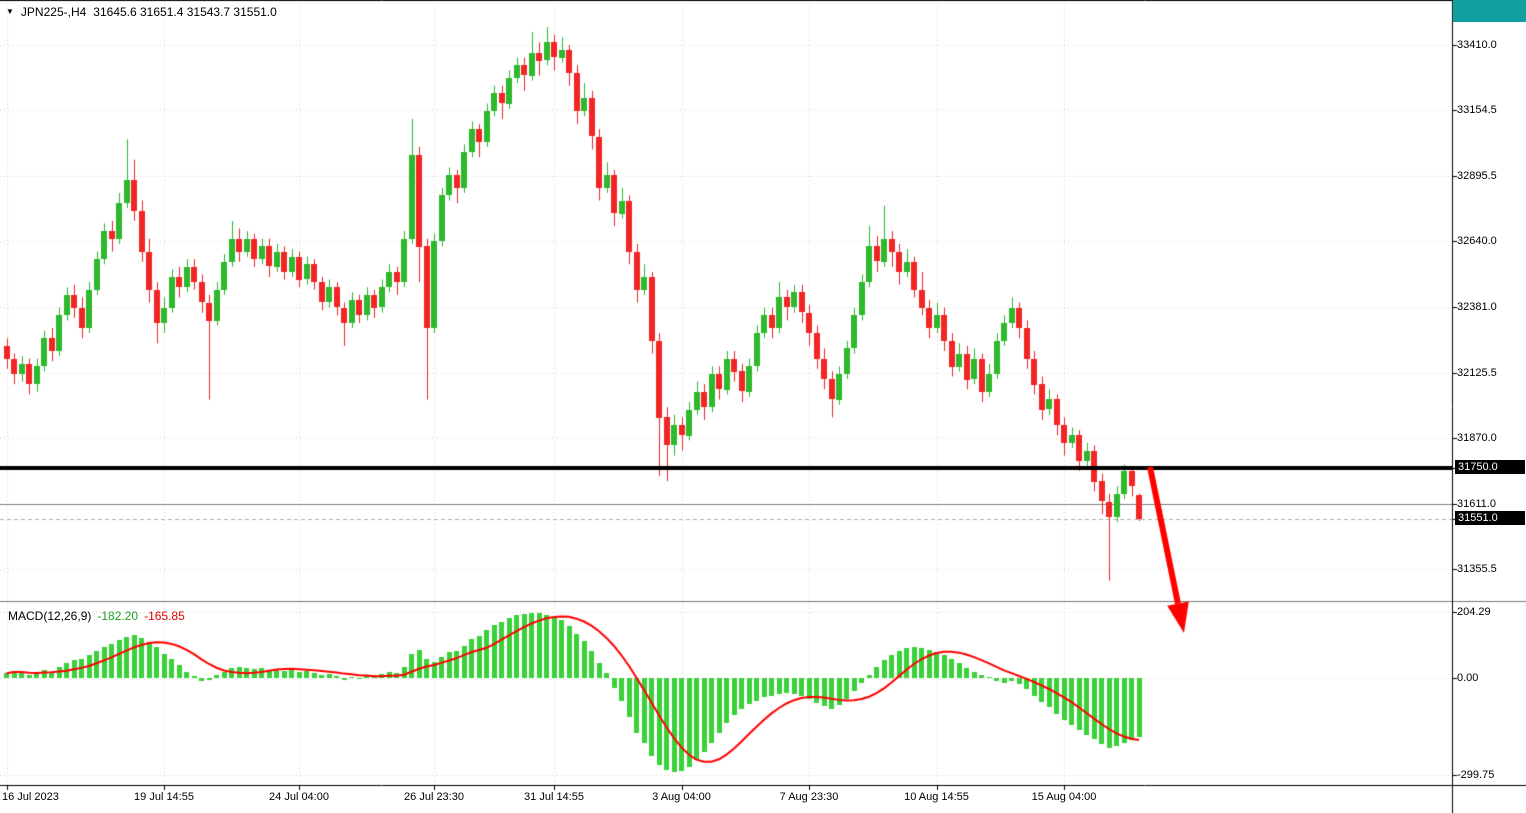 The height and width of the screenshot is (813, 1526). What do you see at coordinates (1468, 677) in the screenshot?
I see `macd-tick-label: 0.00` at bounding box center [1468, 677].